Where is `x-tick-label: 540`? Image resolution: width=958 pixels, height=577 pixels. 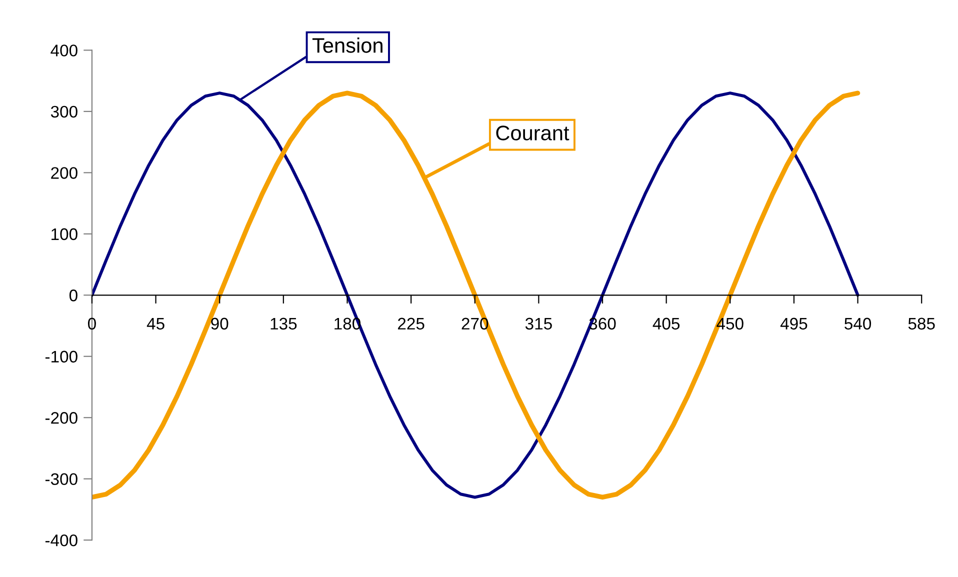 x-tick-label: 540 is located at coordinates (858, 324).